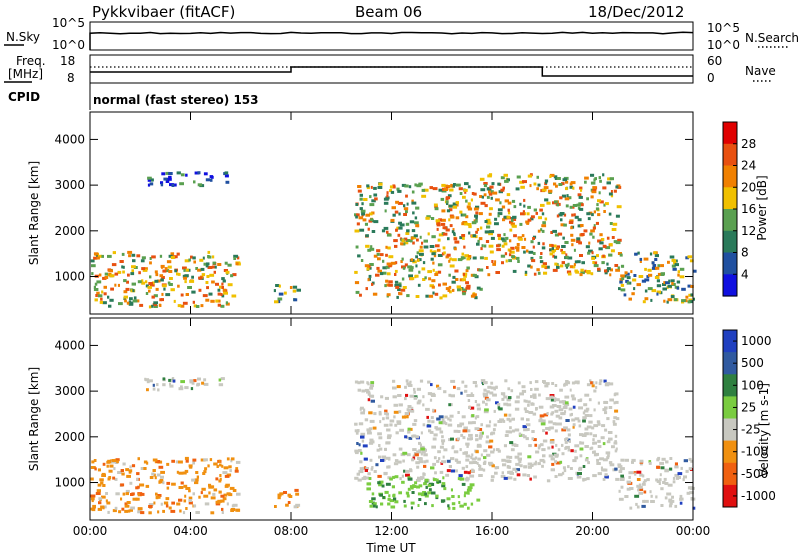 The width and height of the screenshot is (800, 554). I want to click on colorbar-segment, so click(730, 285).